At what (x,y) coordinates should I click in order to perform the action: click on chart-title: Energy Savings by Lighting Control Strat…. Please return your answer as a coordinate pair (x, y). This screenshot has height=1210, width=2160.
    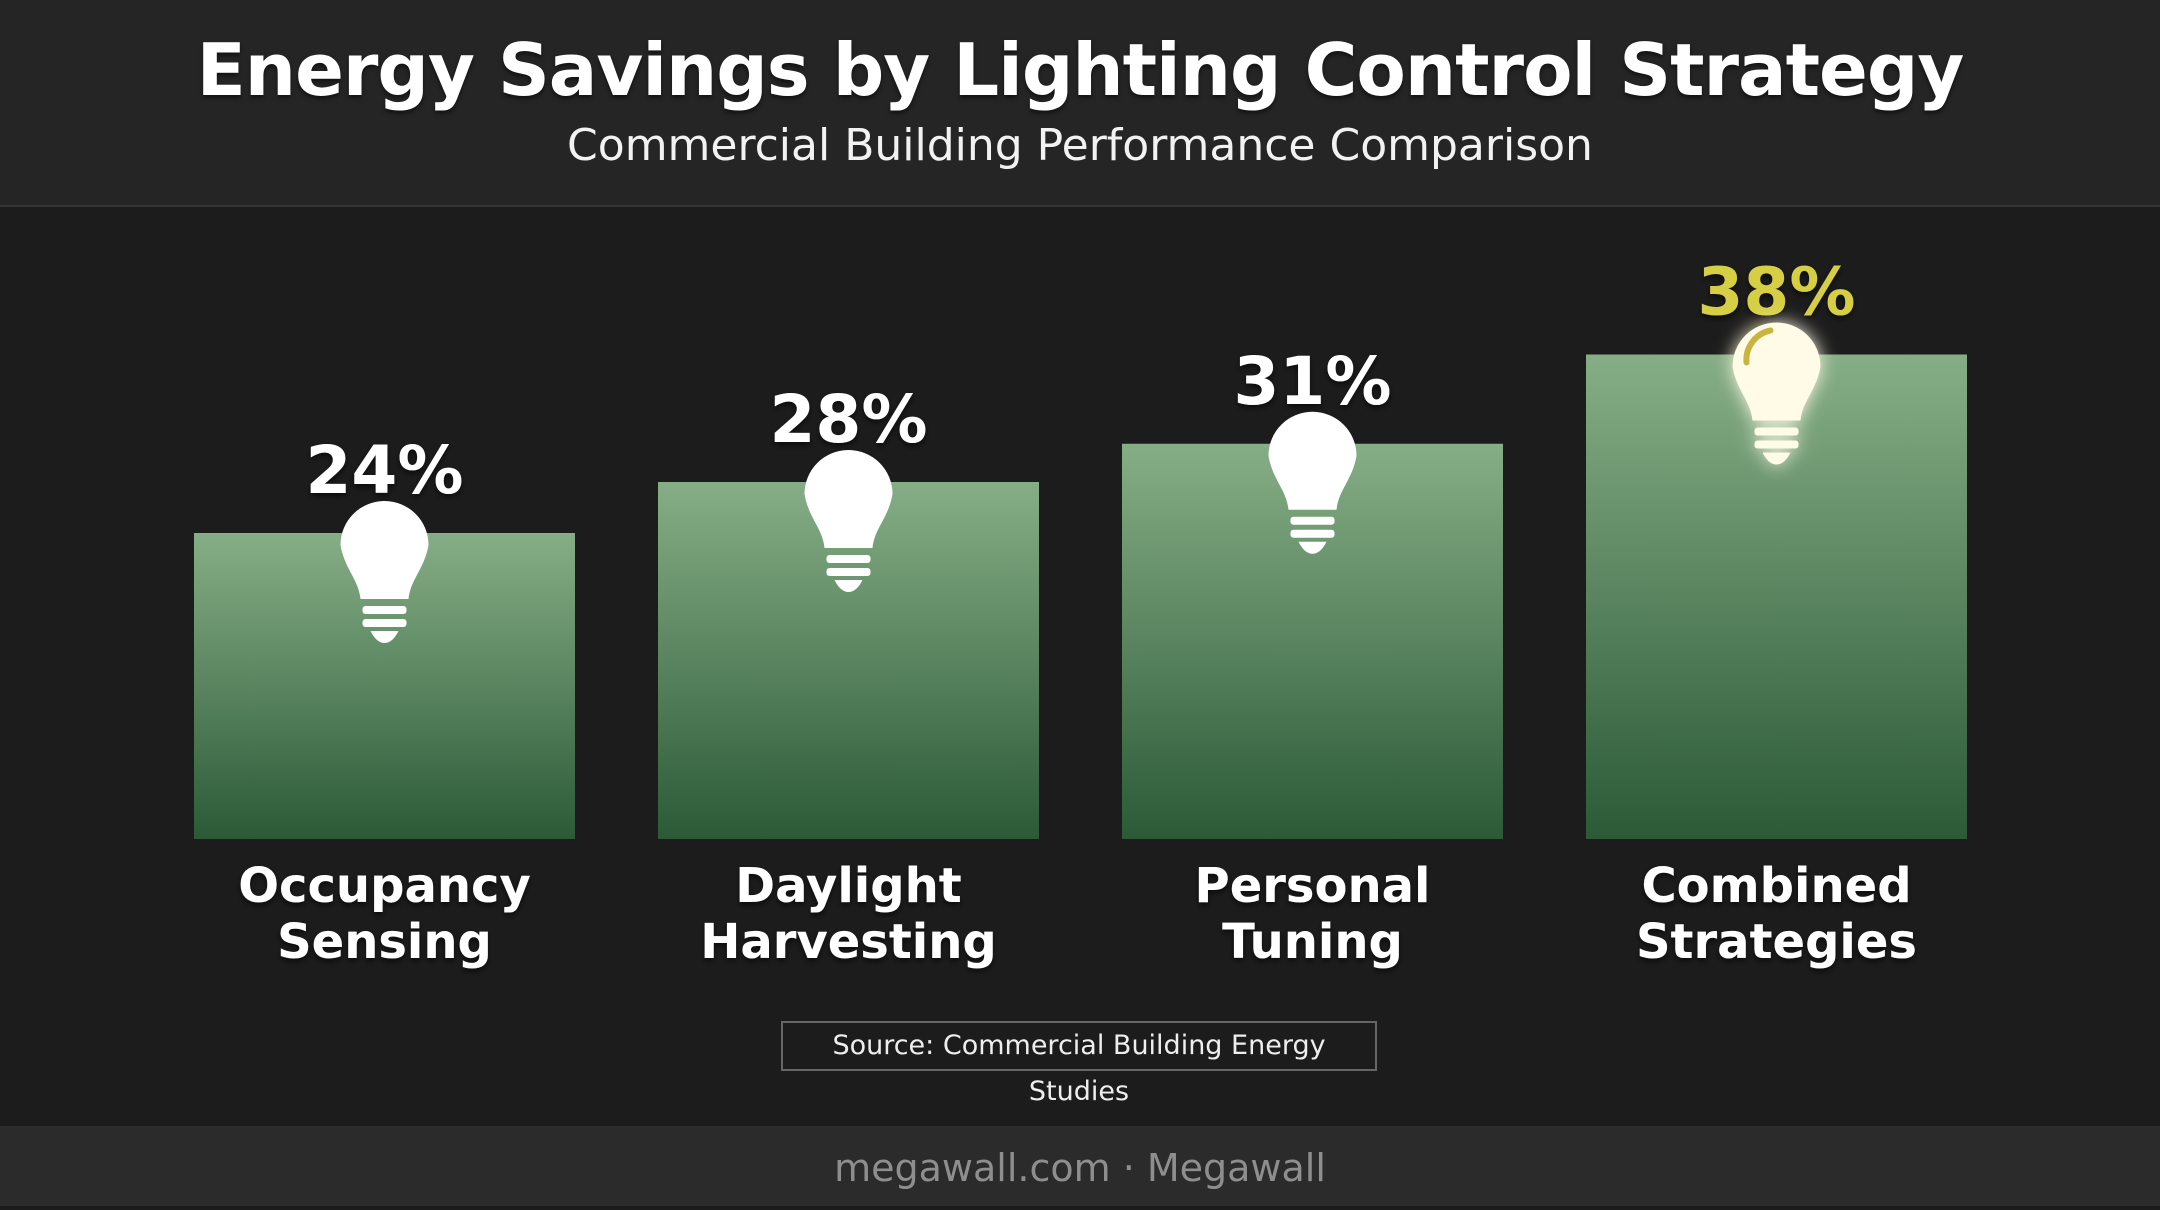
    Looking at the image, I should click on (1080, 70).